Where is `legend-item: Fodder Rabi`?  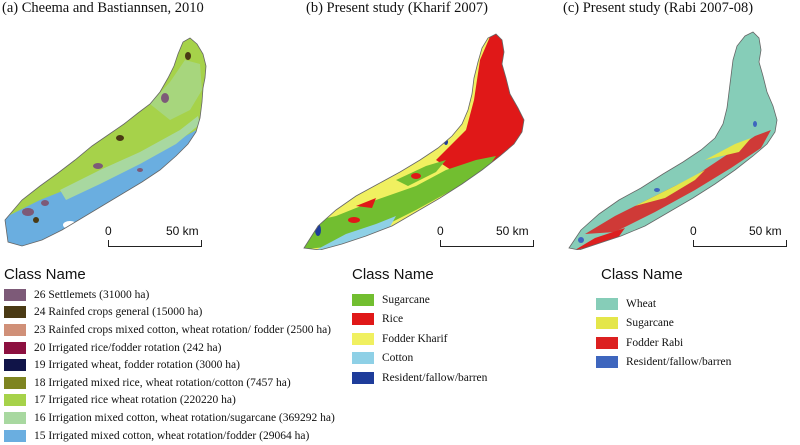 legend-item: Fodder Rabi is located at coordinates (663, 343).